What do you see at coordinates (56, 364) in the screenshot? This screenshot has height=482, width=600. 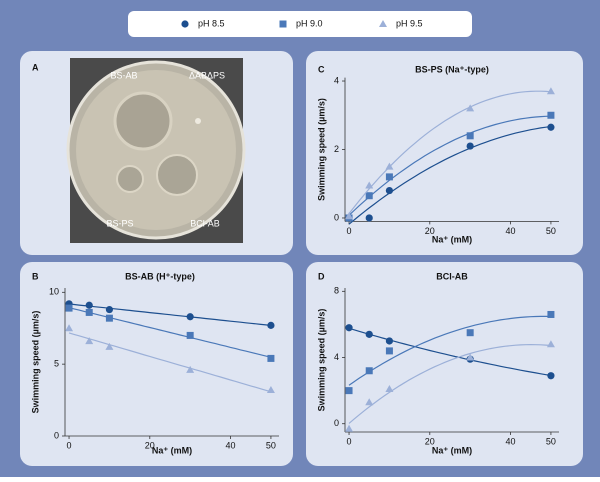 I see `y-tick-label: 5` at bounding box center [56, 364].